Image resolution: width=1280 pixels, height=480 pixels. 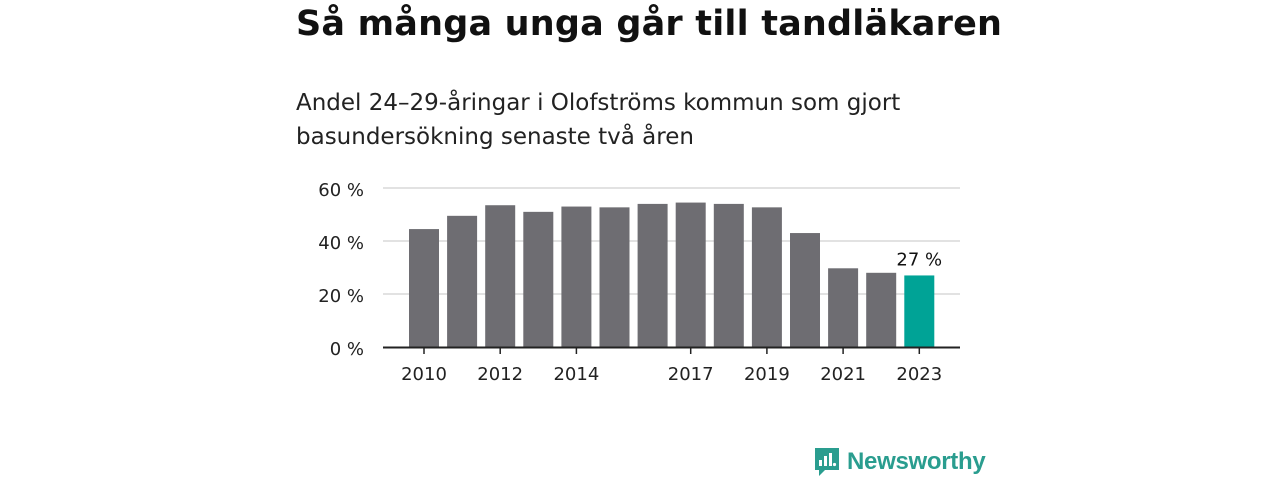 What do you see at coordinates (500, 374) in the screenshot?
I see `x-tick-label: 2012` at bounding box center [500, 374].